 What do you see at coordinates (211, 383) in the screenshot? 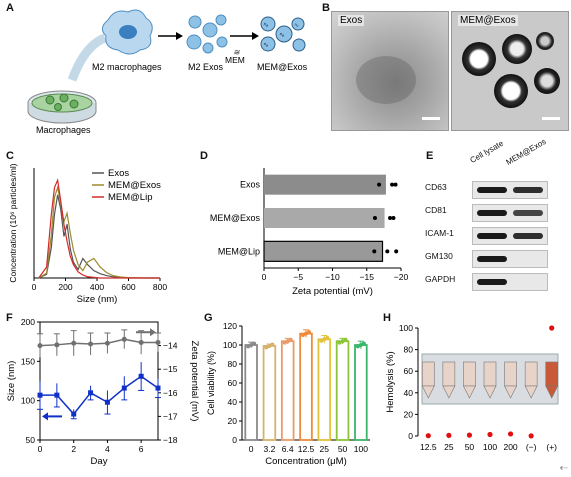
I see `y-axis-label: Cell viability (%)` at bounding box center [211, 383].